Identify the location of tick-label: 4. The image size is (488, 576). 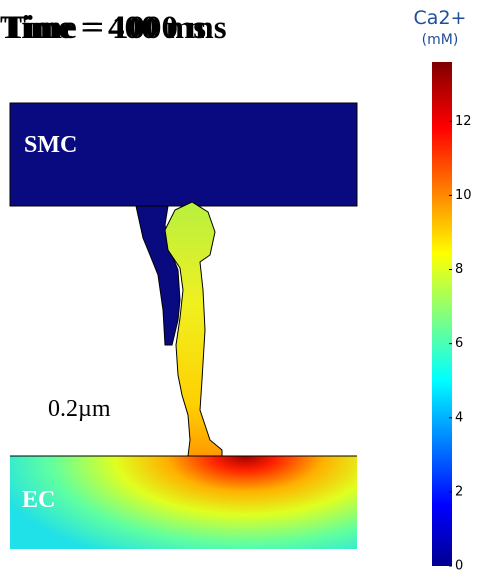
(459, 417).